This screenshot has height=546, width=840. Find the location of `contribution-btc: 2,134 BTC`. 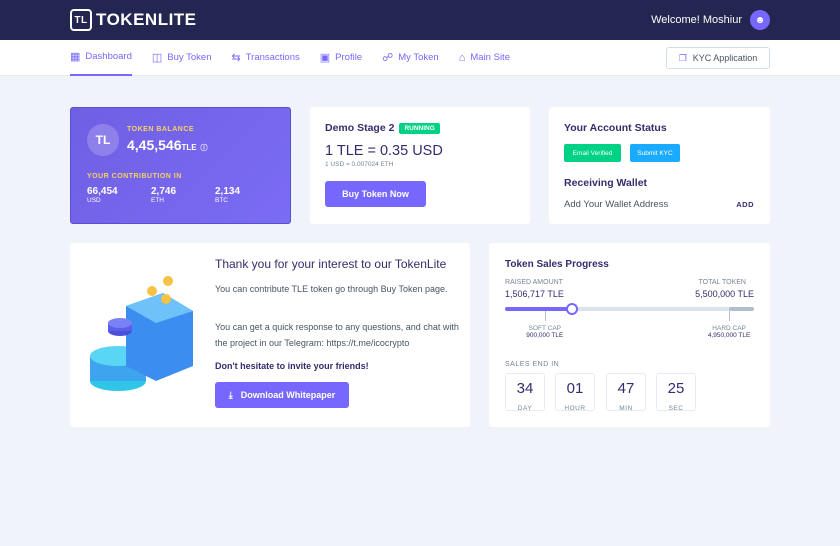

contribution-btc: 2,134 BTC is located at coordinates (230, 195).